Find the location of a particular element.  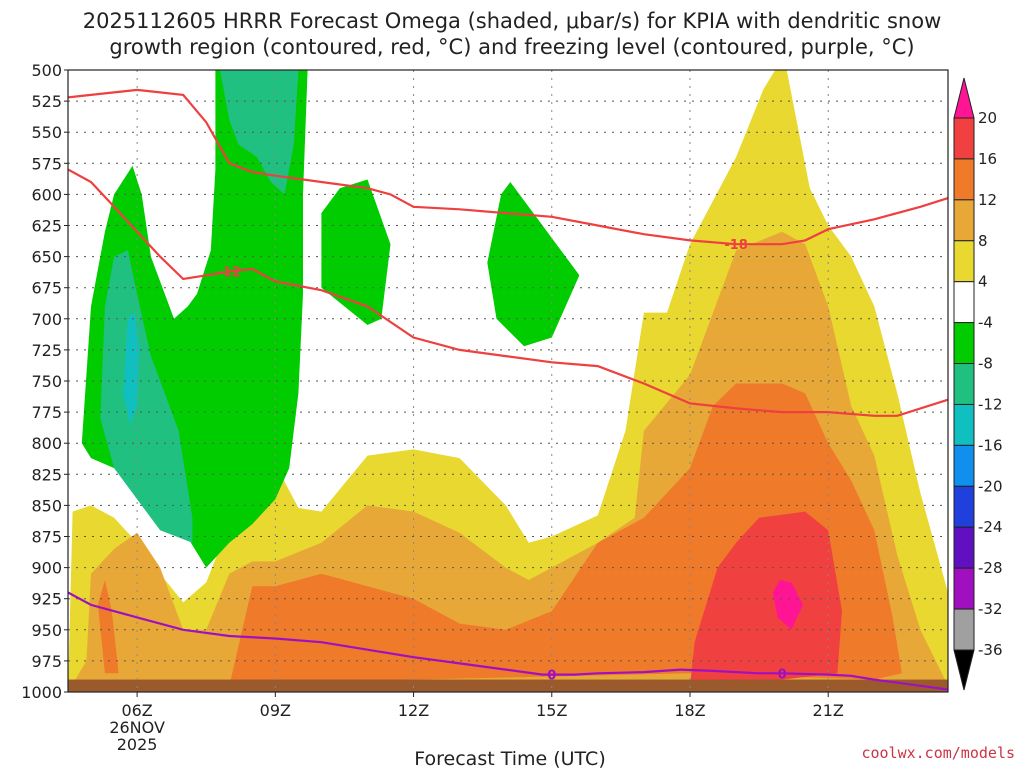

y-tick-label: 725 is located at coordinates (46, 350).